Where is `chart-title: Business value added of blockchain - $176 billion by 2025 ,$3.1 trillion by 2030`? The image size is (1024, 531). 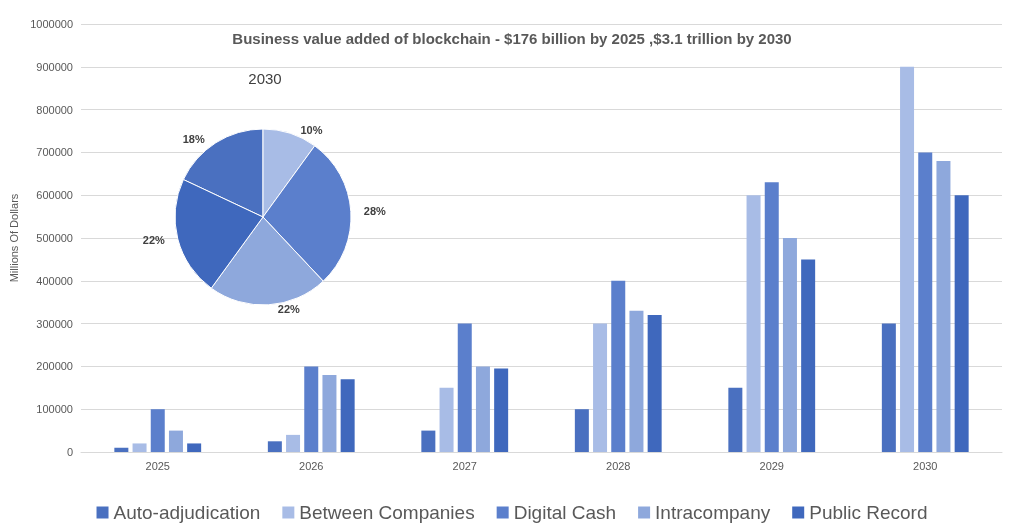 chart-title: Business value added of blockchain - $176 billion by 2025 ,$3.1 trillion by 2030 is located at coordinates (512, 38).